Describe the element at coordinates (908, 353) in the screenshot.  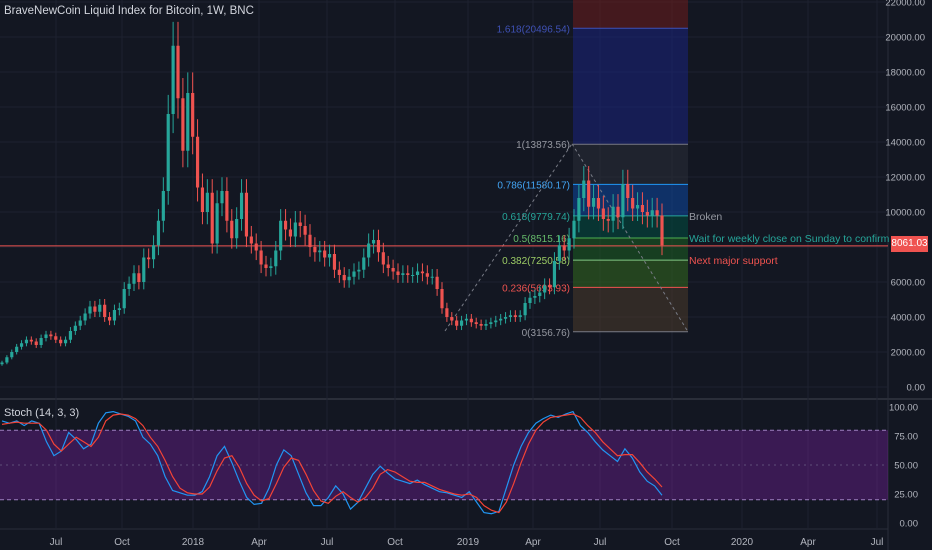
I see `y-tick-label: 2000.00` at that location.